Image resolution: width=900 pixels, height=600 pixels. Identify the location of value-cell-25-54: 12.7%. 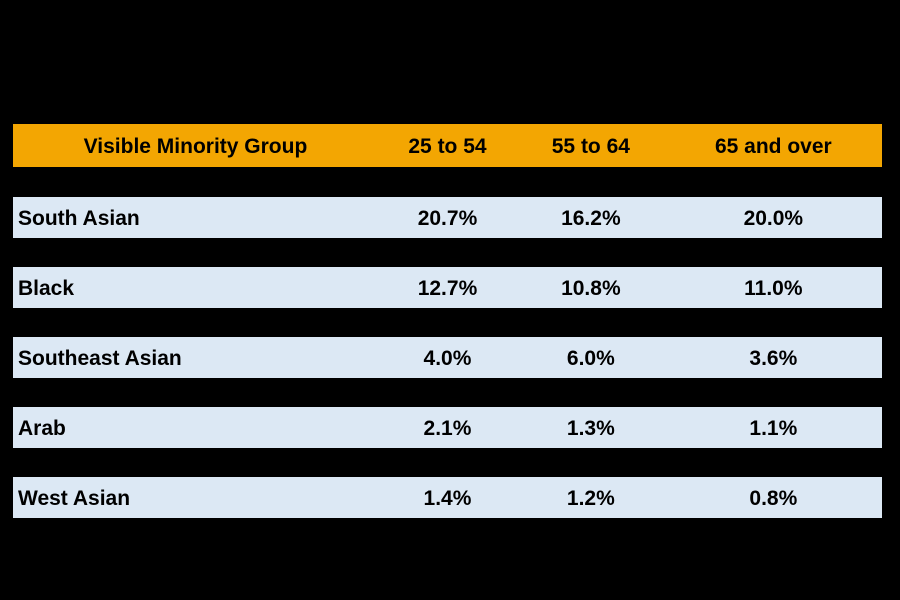
(447, 288).